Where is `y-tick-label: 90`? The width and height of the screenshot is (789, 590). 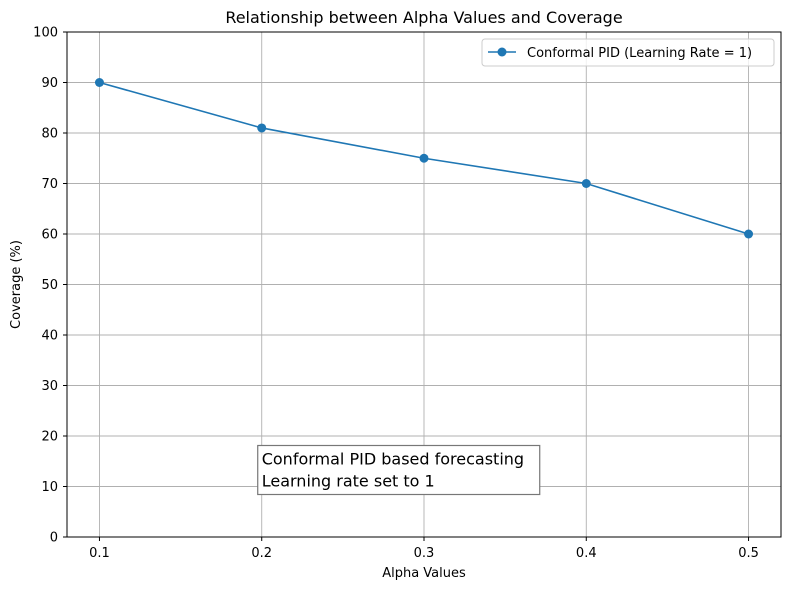
y-tick-label: 90 is located at coordinates (49, 83).